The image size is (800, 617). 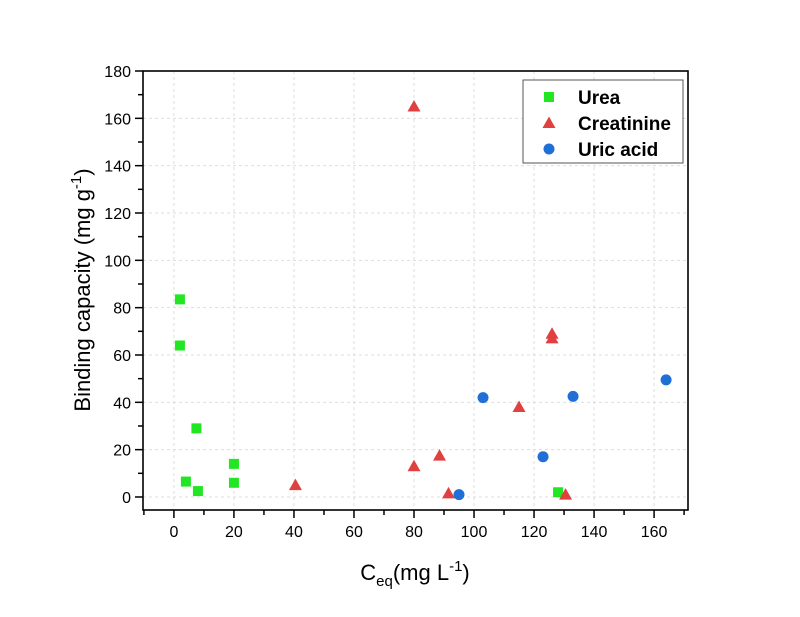 I want to click on legend-marker-urea, so click(x=549, y=97).